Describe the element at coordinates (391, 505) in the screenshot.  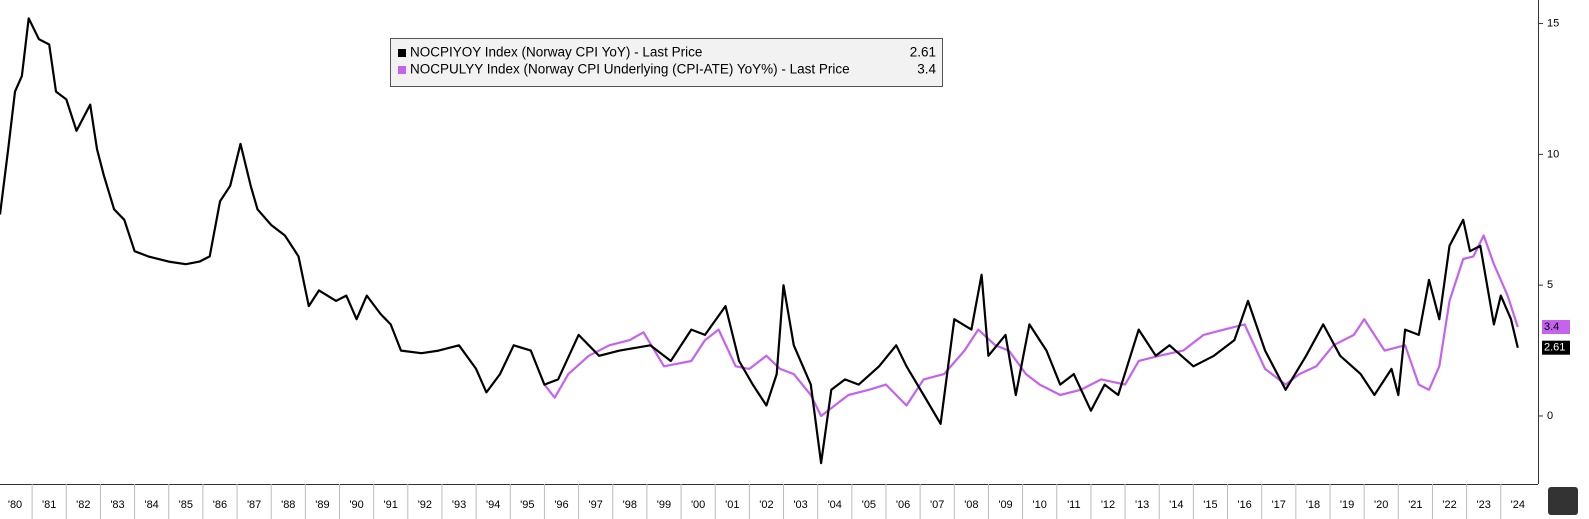
I see `x-tick-label: '91` at that location.